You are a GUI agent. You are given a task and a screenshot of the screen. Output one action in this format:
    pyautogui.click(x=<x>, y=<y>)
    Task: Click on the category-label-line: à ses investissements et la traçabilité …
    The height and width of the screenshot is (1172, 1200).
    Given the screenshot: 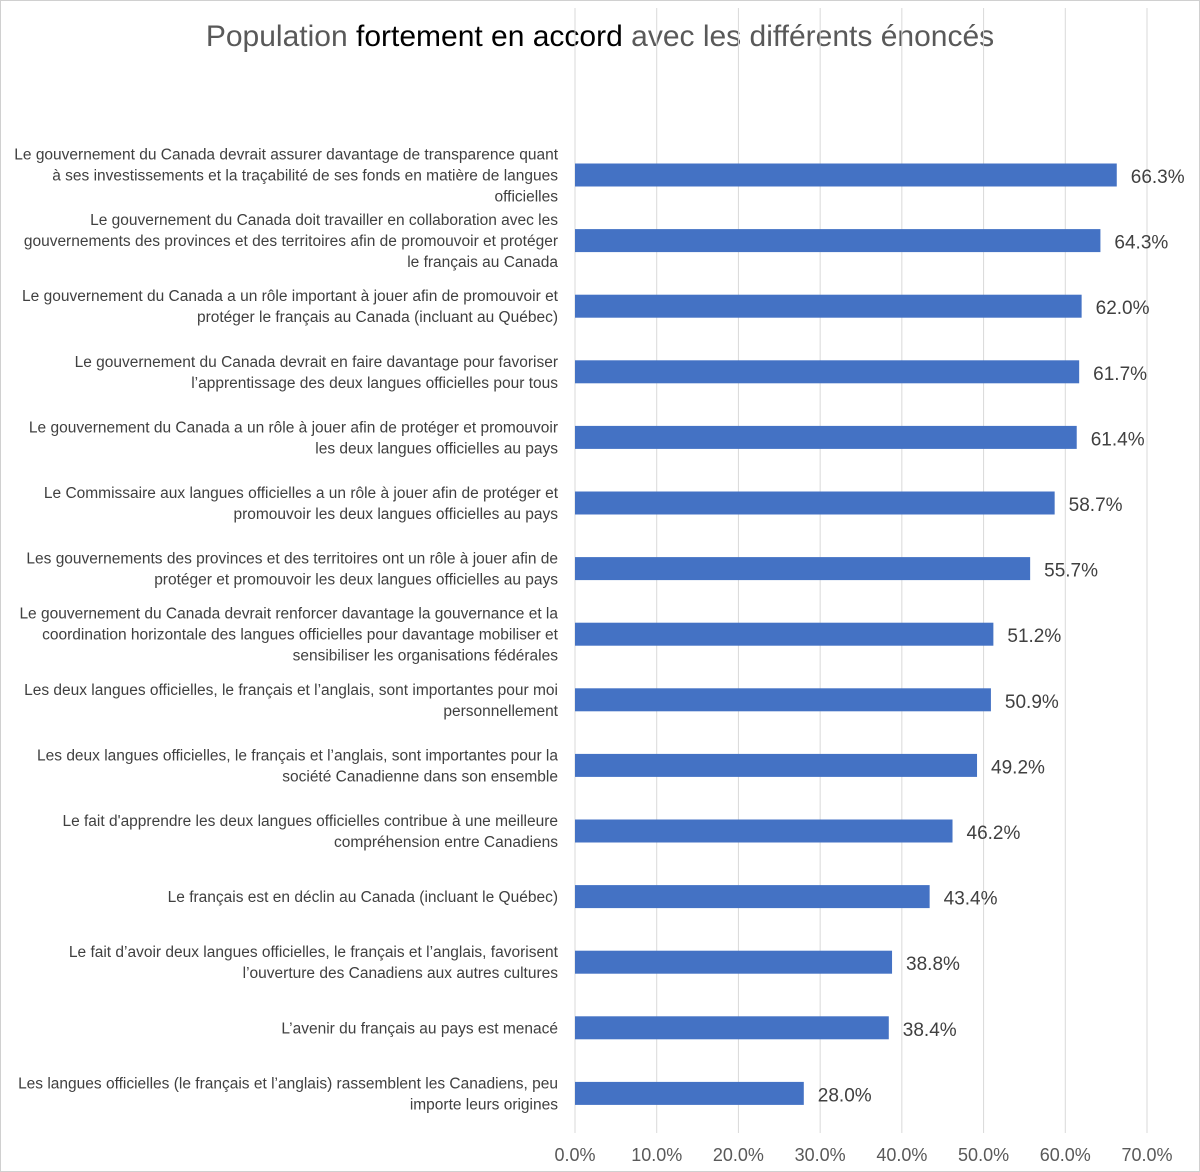 What is the action you would take?
    pyautogui.click(x=305, y=176)
    